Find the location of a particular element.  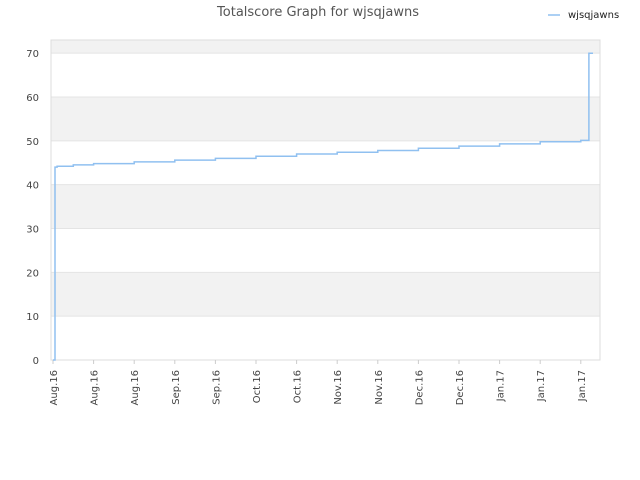

y-tick-label: 20 is located at coordinates (32, 273).